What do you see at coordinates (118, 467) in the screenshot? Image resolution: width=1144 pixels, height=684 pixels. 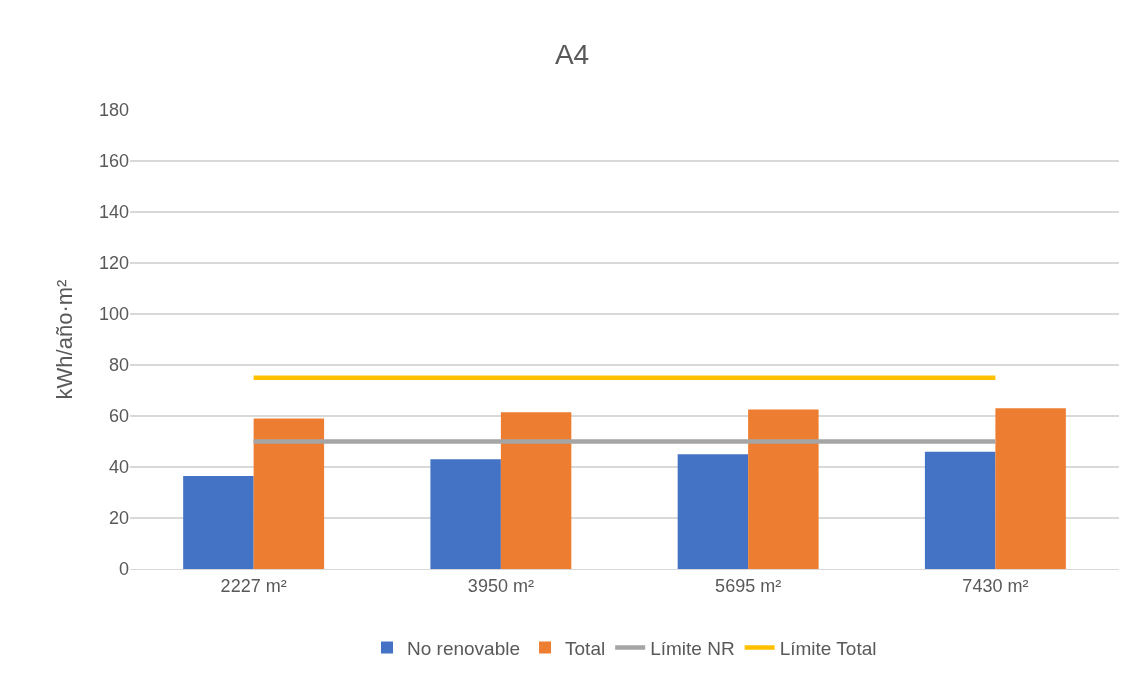 I see `y-tick-label: 40` at bounding box center [118, 467].